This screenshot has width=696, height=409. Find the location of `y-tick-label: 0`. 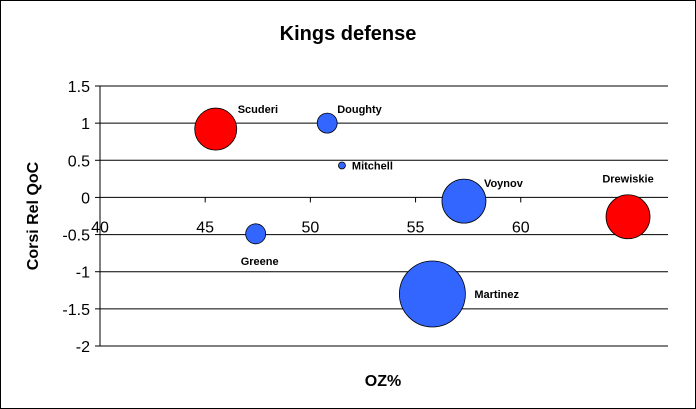

y-tick-label: 0 is located at coordinates (85, 198).